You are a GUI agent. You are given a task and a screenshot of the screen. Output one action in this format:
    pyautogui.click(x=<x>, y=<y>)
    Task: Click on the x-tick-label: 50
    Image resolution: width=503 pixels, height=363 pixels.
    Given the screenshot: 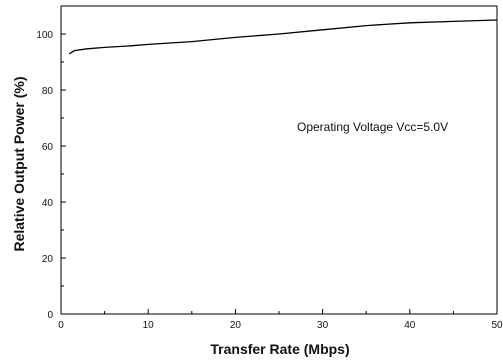 What is the action you would take?
    pyautogui.click(x=497, y=325)
    